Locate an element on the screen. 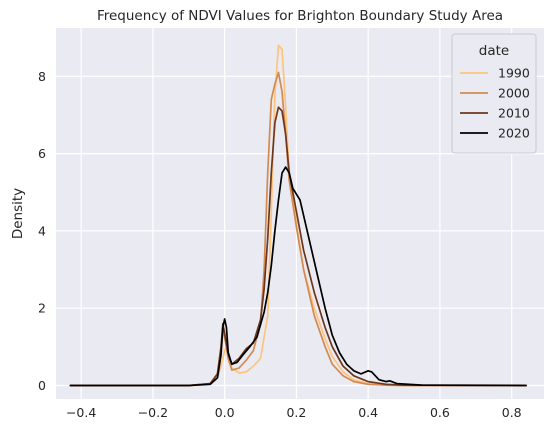 The width and height of the screenshot is (558, 442). x-tick-label: 0.4 is located at coordinates (368, 412).